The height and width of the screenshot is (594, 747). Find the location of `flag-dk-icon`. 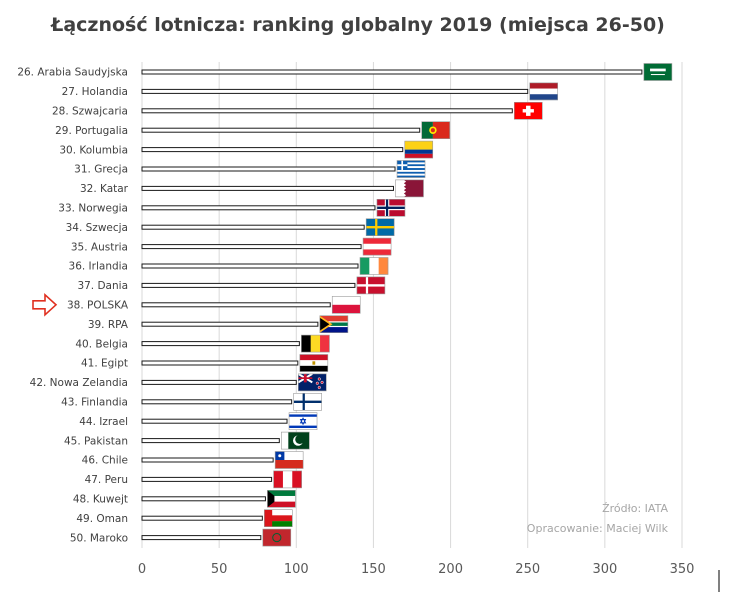

flag-dk-icon is located at coordinates (371, 285).